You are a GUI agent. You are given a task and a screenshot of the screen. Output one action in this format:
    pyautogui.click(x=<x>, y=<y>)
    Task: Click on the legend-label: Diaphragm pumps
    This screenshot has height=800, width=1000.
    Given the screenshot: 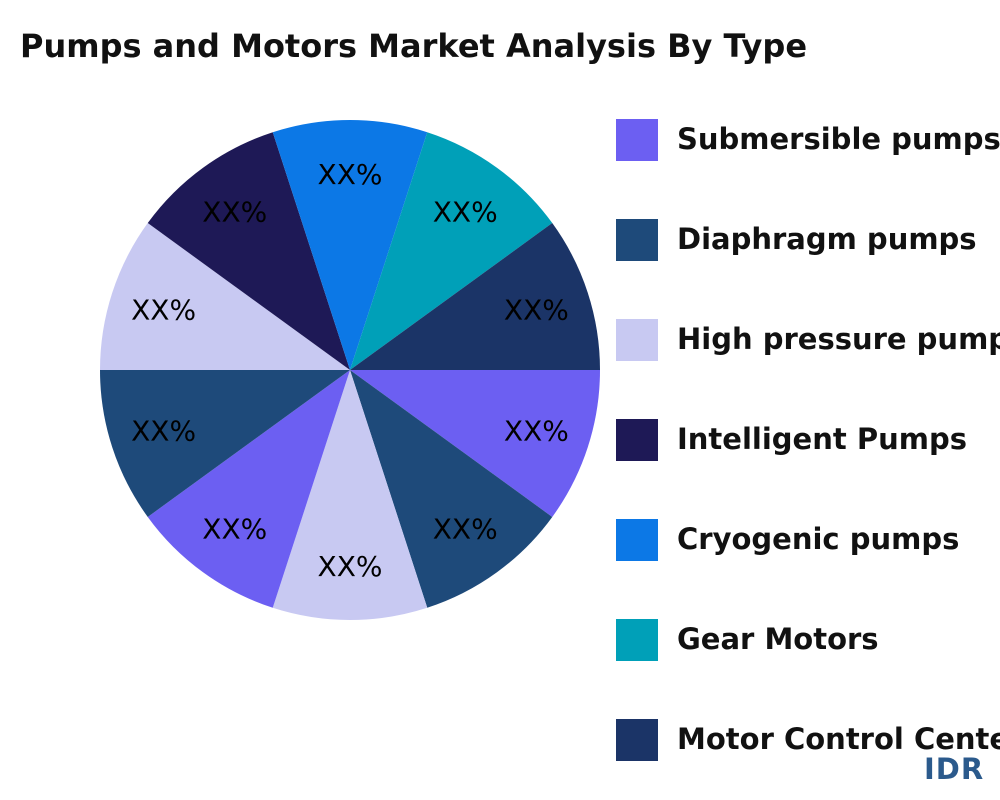 What is the action you would take?
    pyautogui.click(x=827, y=239)
    